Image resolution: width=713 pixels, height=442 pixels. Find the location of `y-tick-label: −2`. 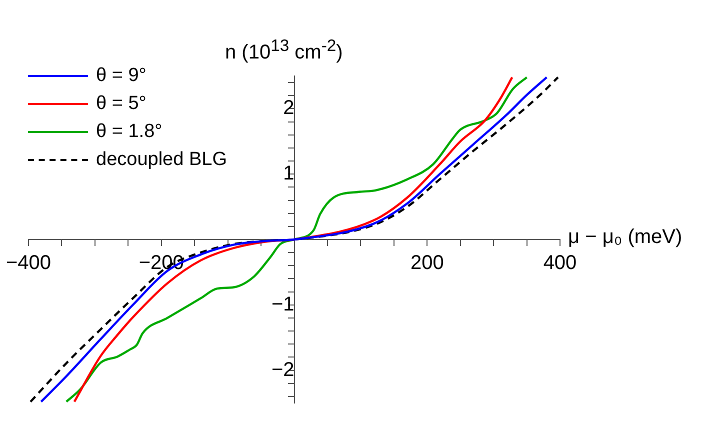

y-tick-label: −2 is located at coordinates (282, 369).